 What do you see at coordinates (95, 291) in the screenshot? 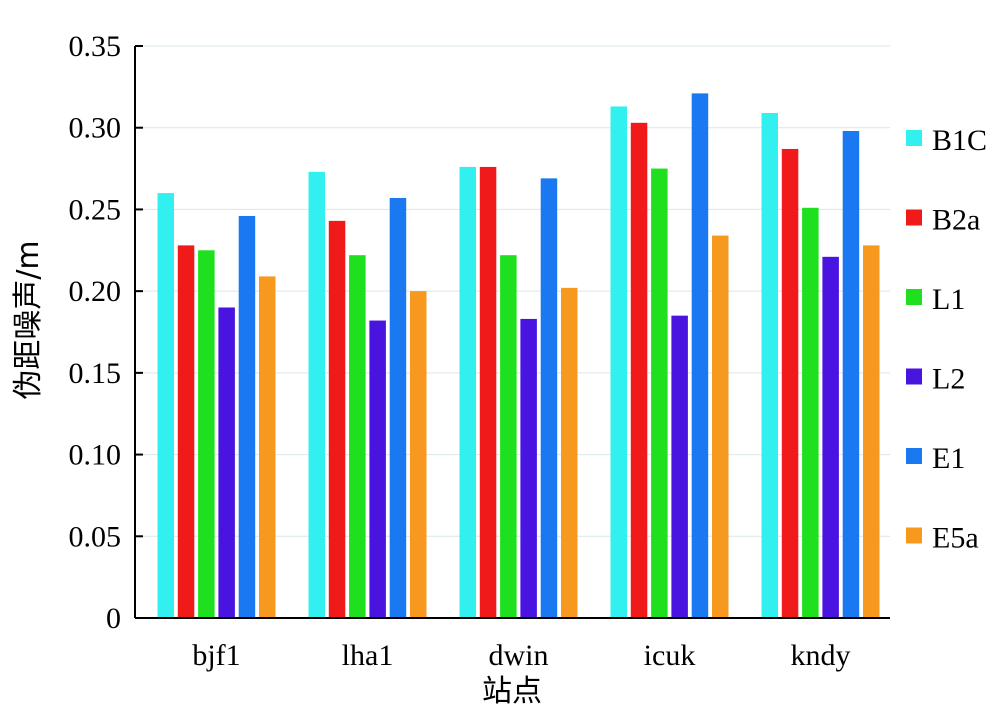
I see `y-tick-label: 0.20` at bounding box center [95, 291].